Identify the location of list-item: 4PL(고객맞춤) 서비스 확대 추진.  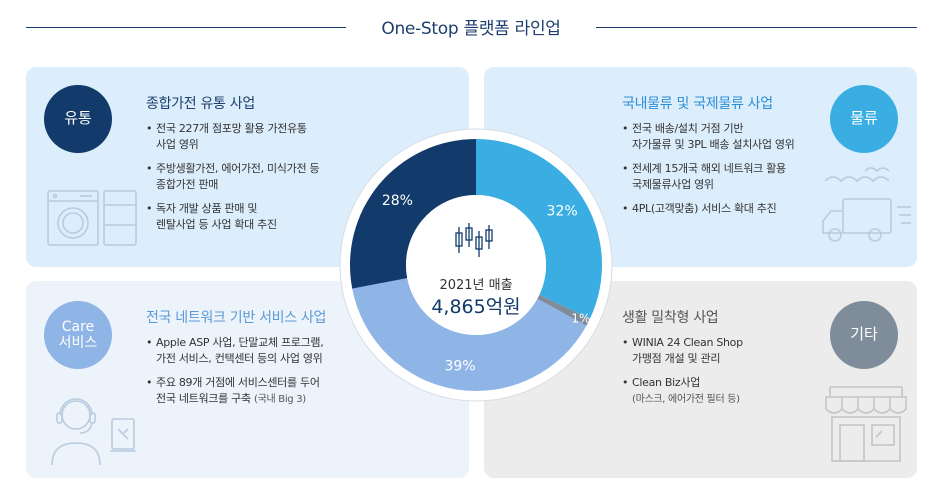
(727, 209).